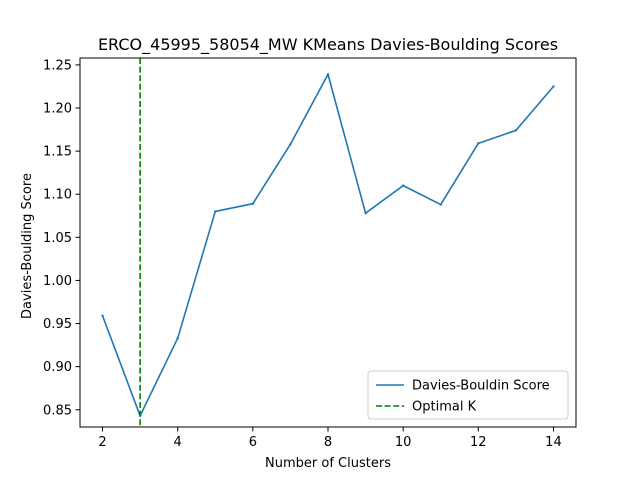 The image size is (640, 480). What do you see at coordinates (57, 65) in the screenshot?
I see `y-tick-label: 1.25` at bounding box center [57, 65].